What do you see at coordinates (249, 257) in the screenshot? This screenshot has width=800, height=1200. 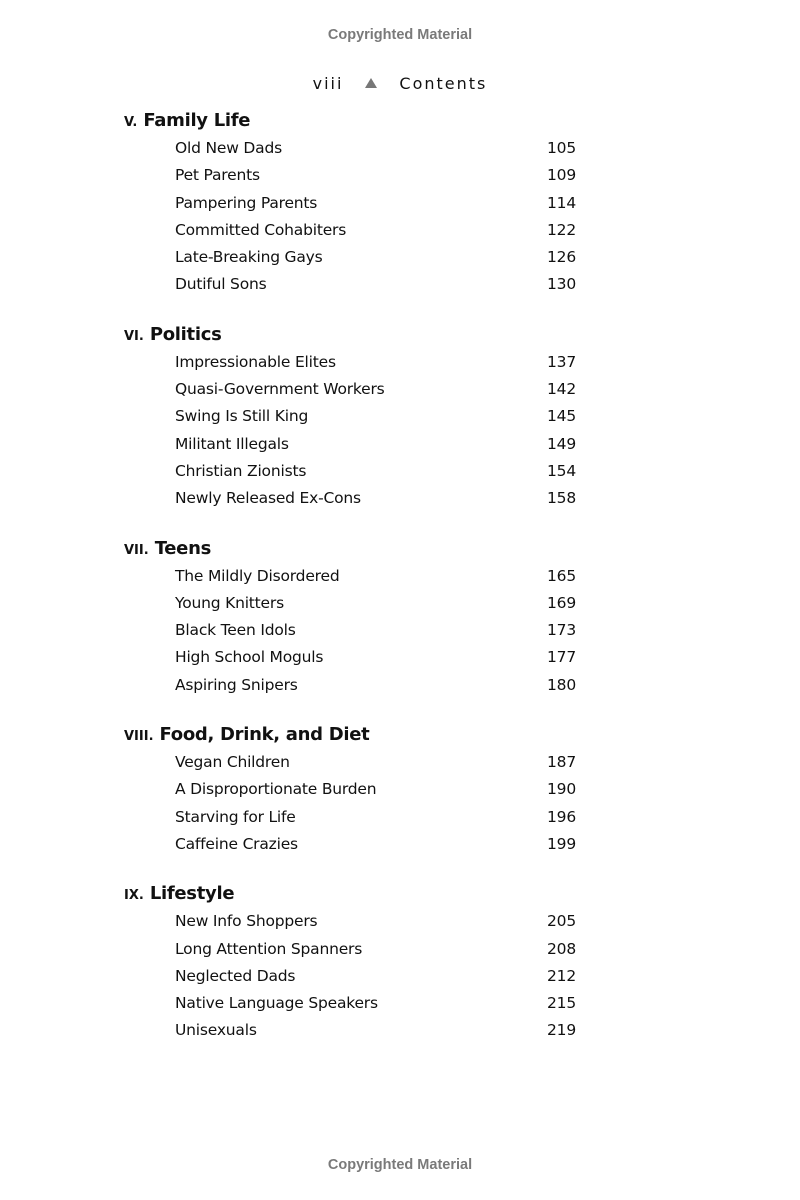 I see `entry-title: Late-Breaking Gays` at bounding box center [249, 257].